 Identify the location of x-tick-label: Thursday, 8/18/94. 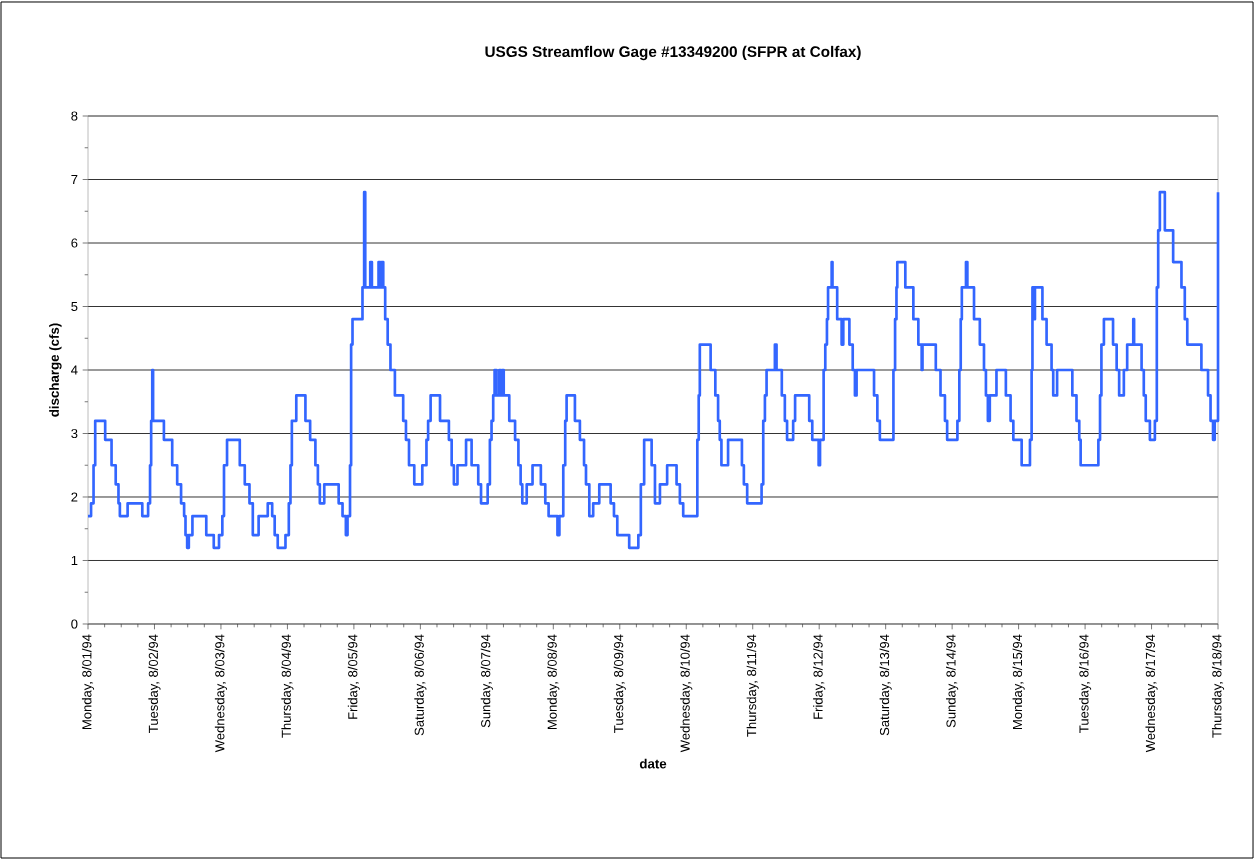
(1218, 686).